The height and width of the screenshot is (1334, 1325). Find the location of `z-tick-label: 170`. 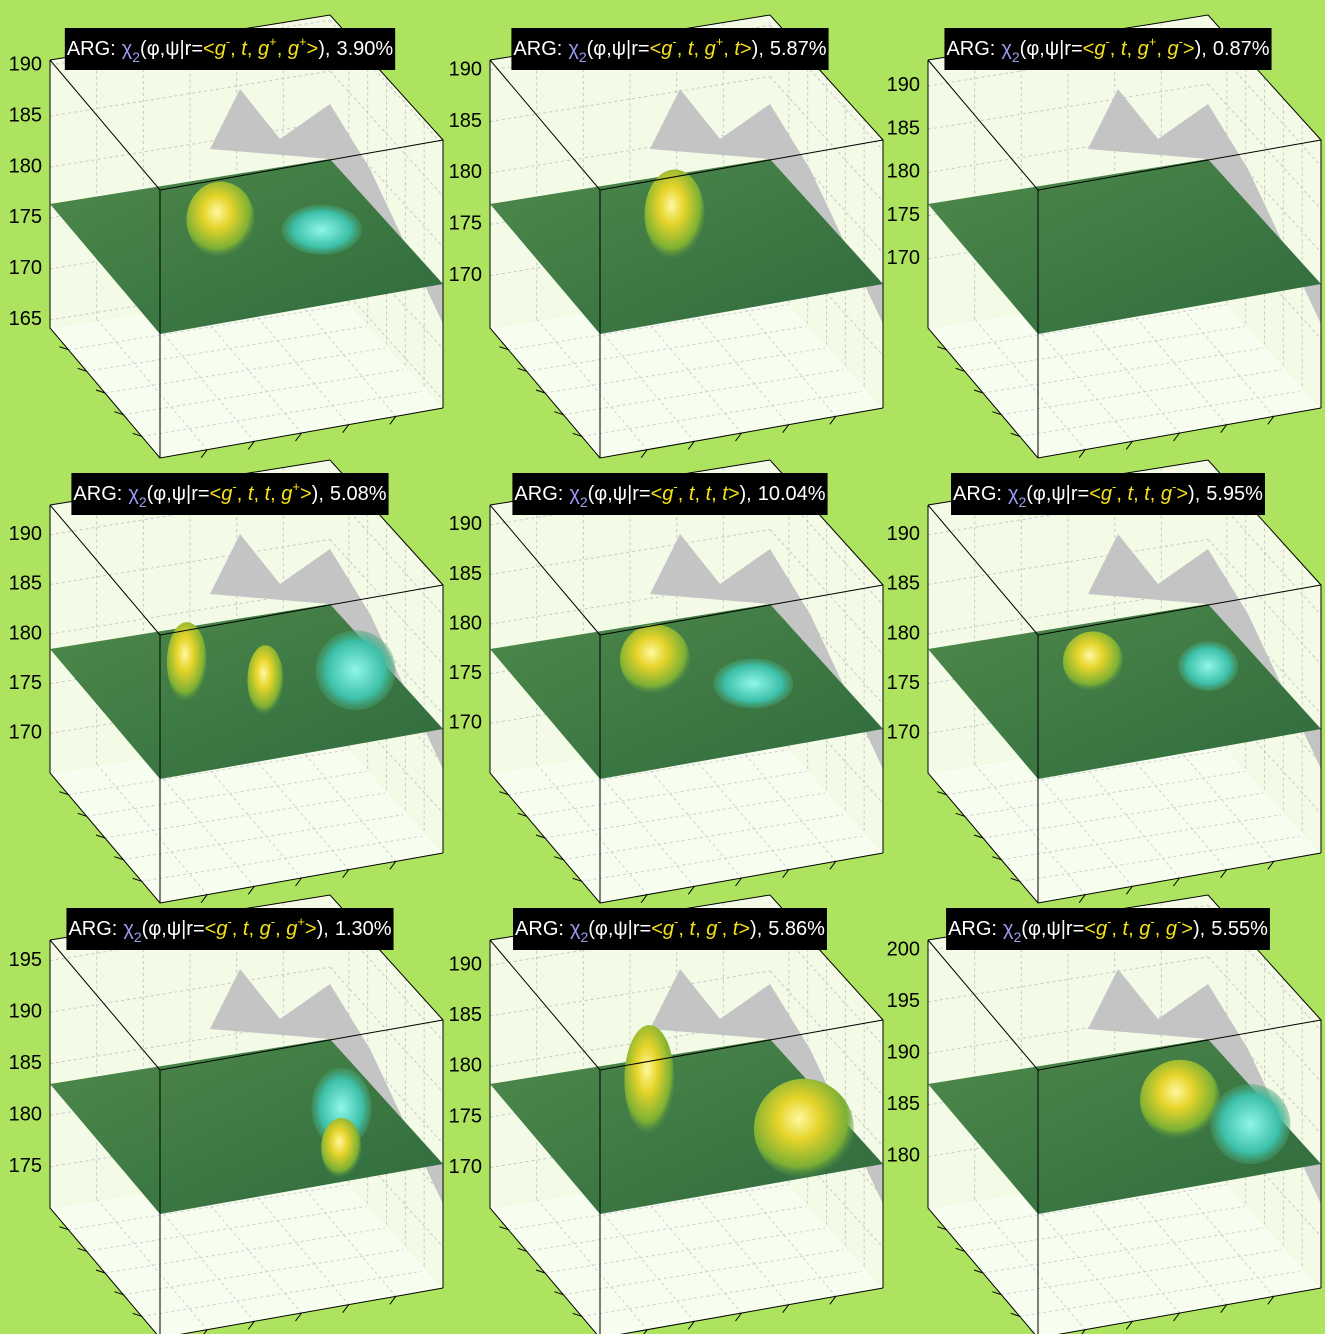

z-tick-label: 170 is located at coordinates (465, 275).